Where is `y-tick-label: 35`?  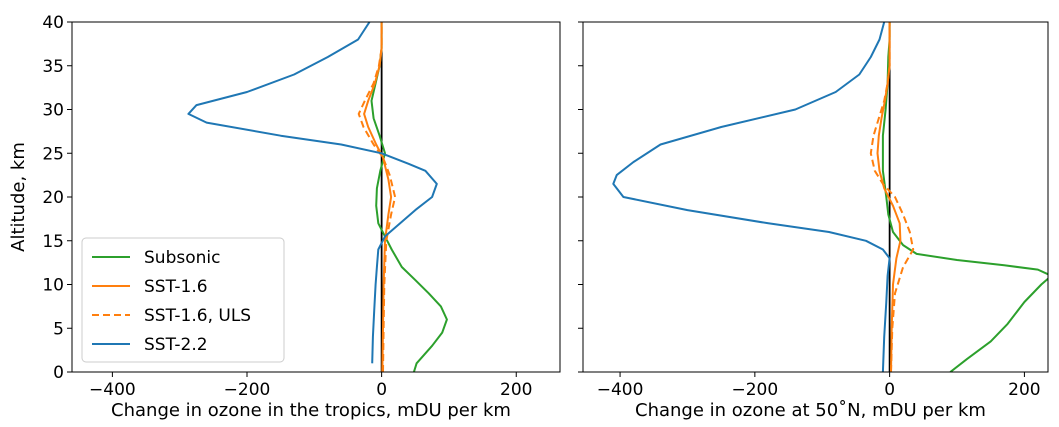
y-tick-label: 35 is located at coordinates (53, 67).